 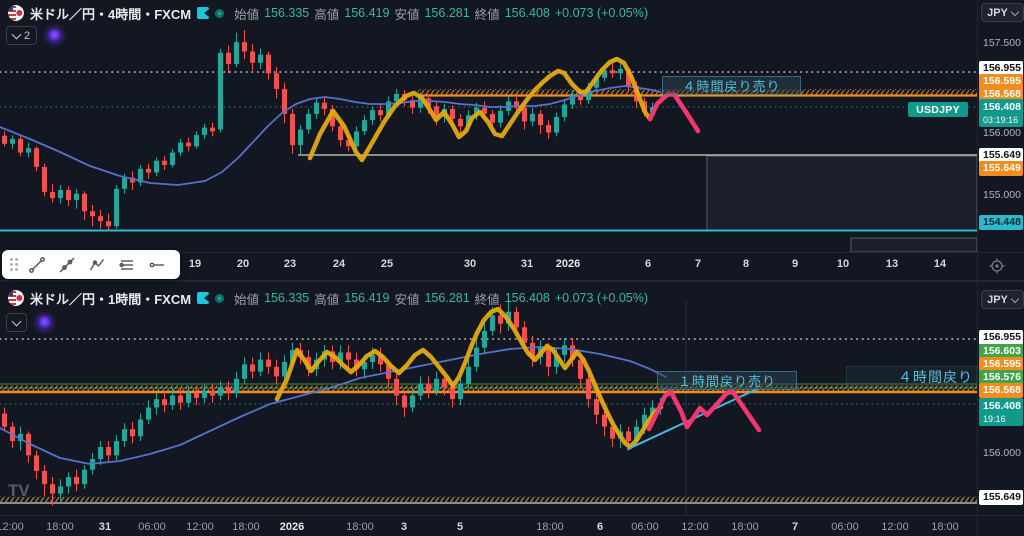 I want to click on tradingview-logo: TV, so click(x=19, y=490).